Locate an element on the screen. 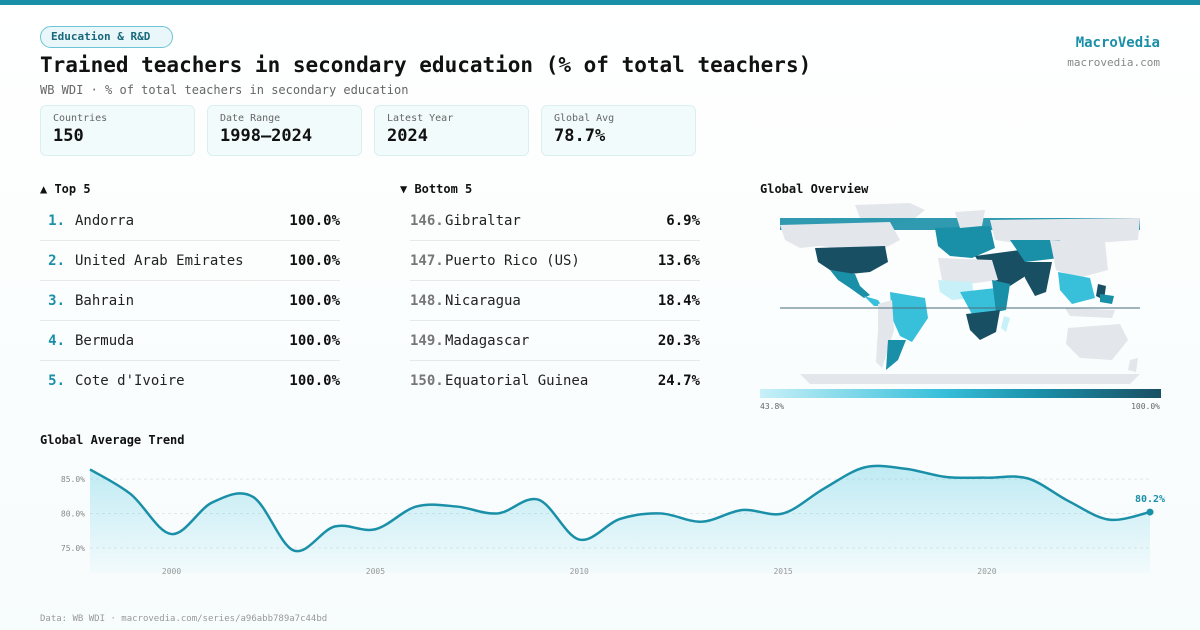  list-item: 147. Puerto Rico (US) 13.6% is located at coordinates (555, 261).